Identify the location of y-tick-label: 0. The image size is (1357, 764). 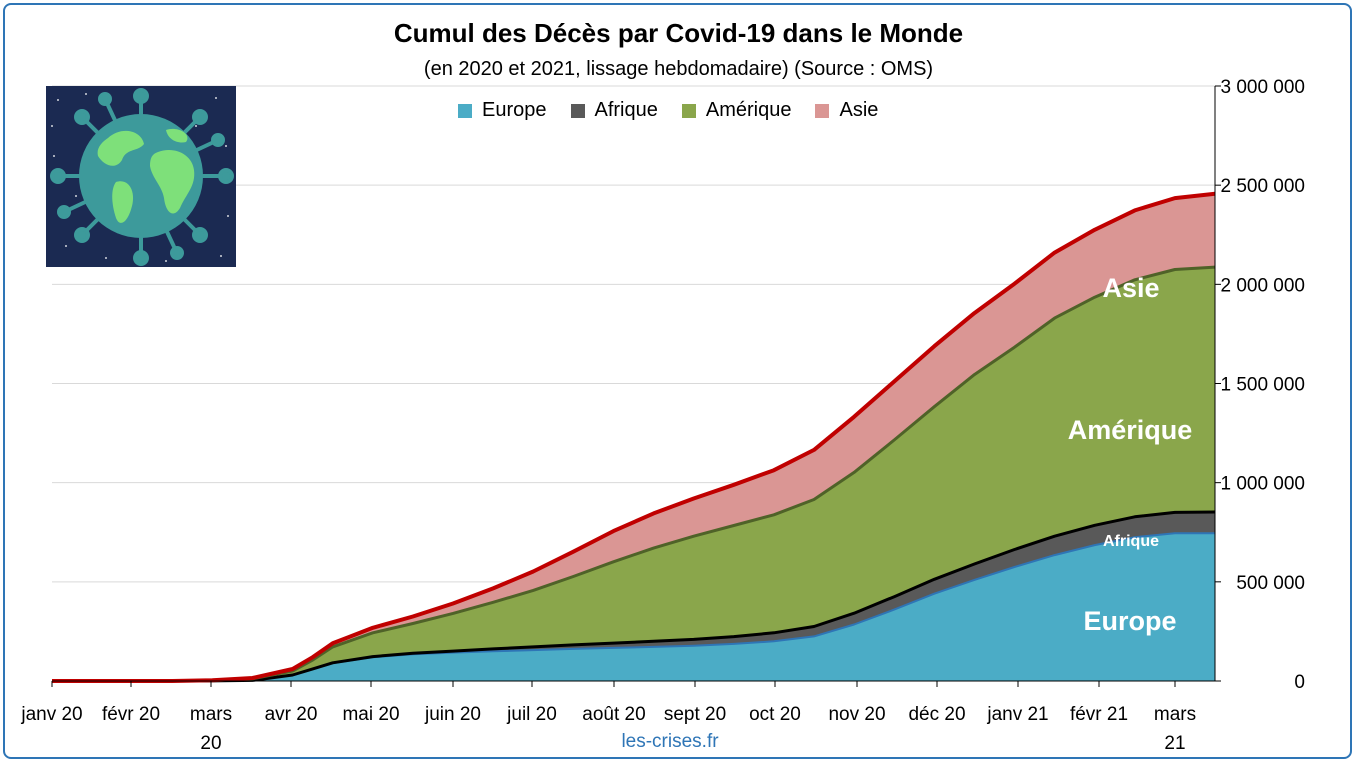
(1299, 682).